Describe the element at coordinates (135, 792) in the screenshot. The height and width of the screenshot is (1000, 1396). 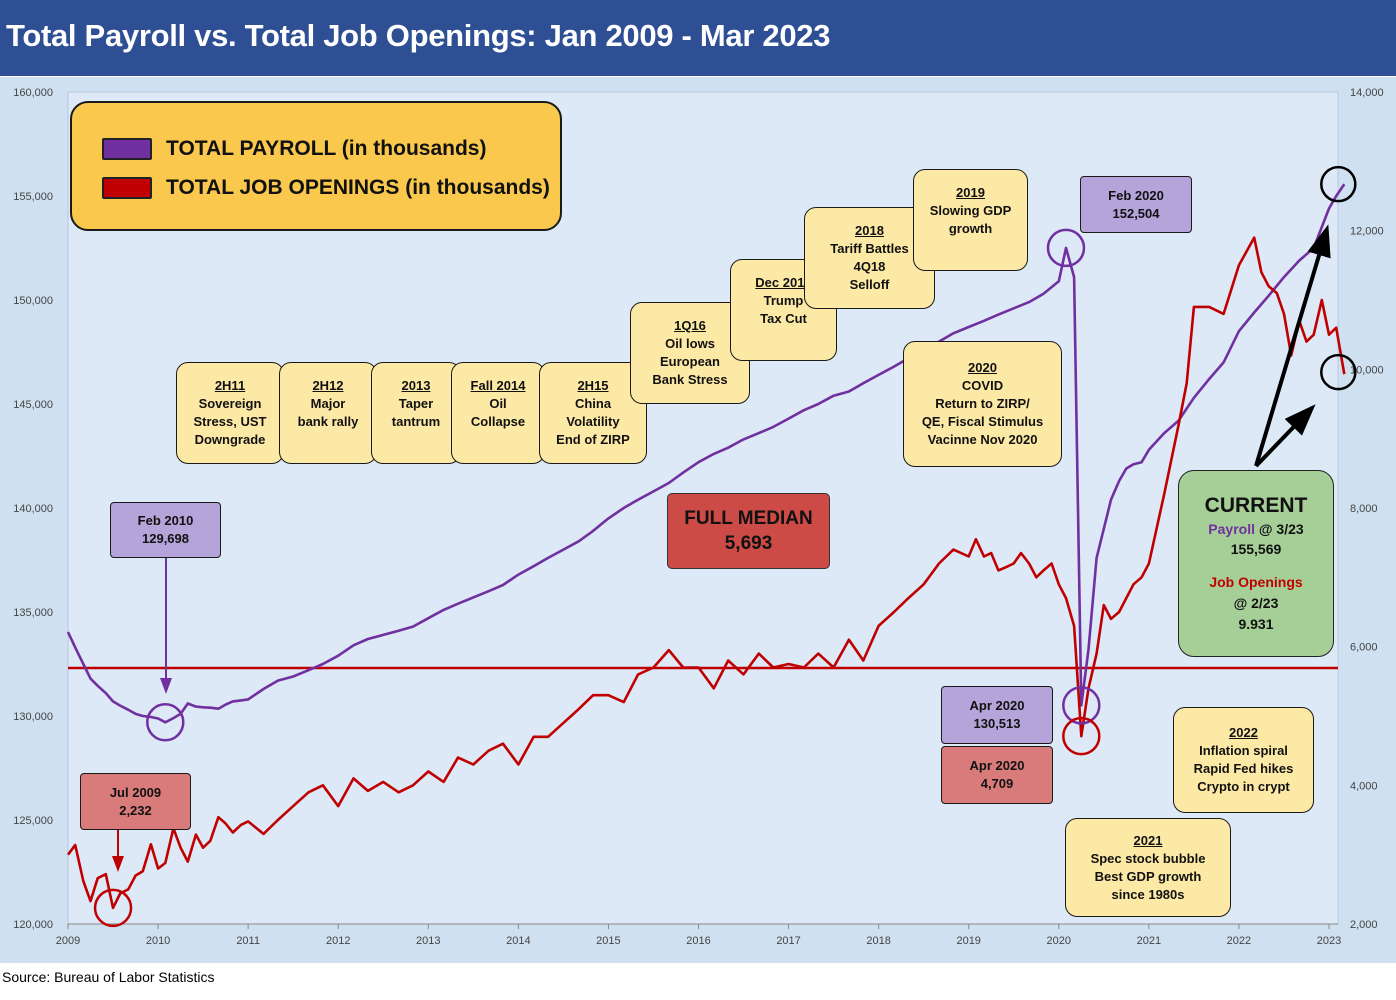
I see `callout-date: Jul 2009` at that location.